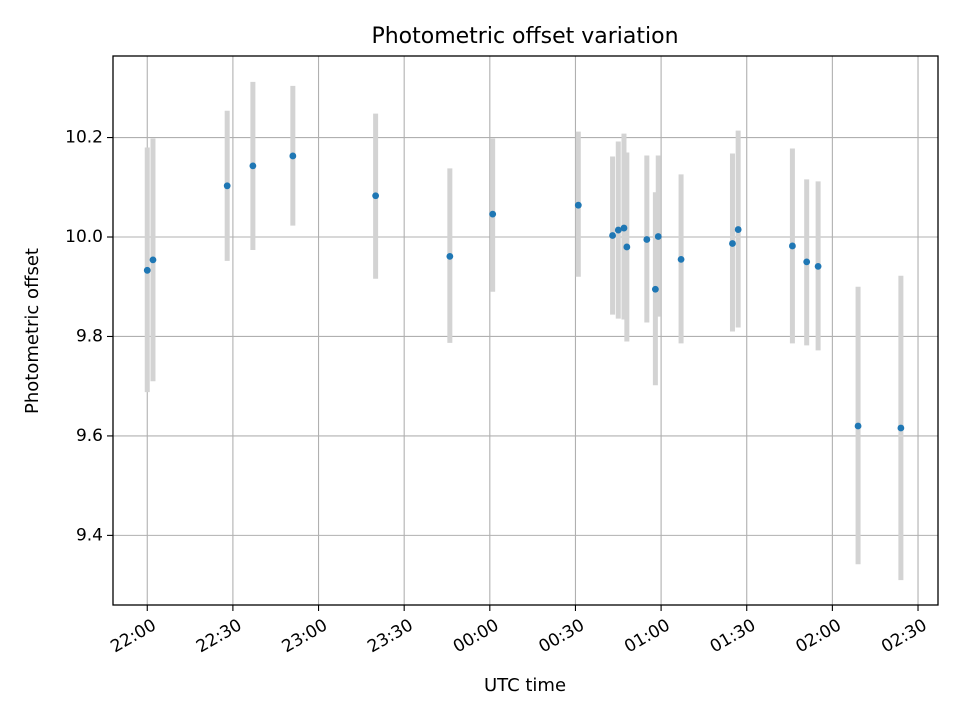 The width and height of the screenshot is (960, 720). I want to click on y-tick-label: 9.4, so click(89, 535).